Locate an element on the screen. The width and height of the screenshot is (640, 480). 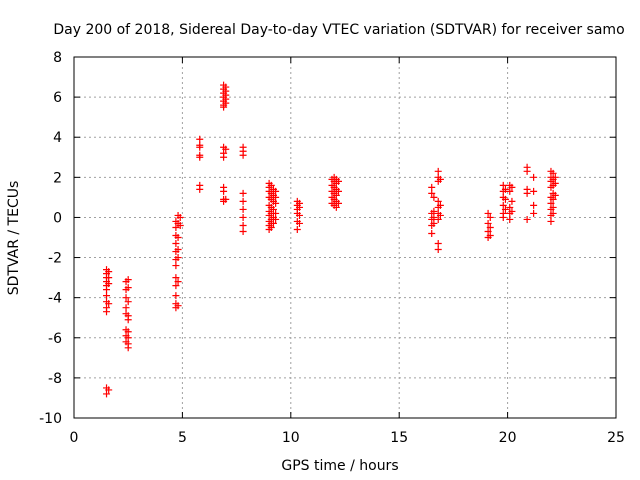
x-tick-label: 10 is located at coordinates (291, 438).